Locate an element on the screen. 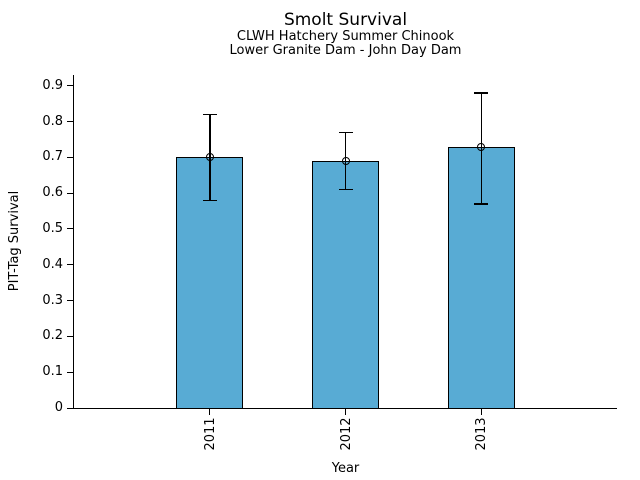 The image size is (640, 480). y-tick-label: 0.8 is located at coordinates (52, 121).